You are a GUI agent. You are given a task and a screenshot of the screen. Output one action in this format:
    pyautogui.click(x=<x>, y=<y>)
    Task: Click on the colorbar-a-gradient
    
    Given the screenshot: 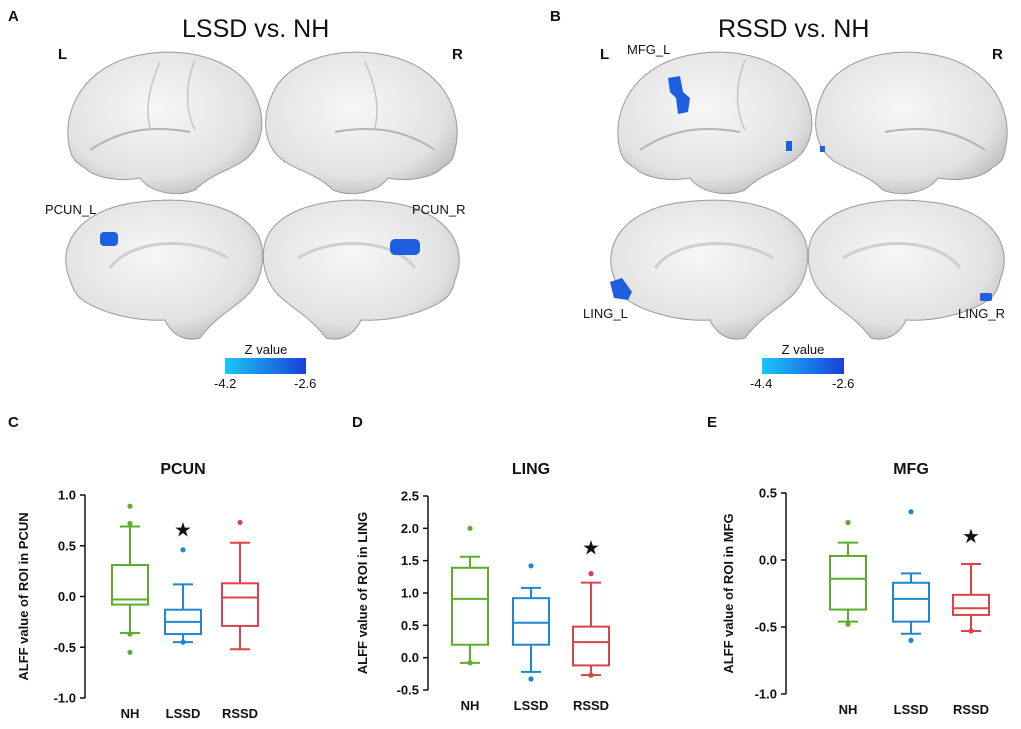 What is the action you would take?
    pyautogui.click(x=265, y=366)
    